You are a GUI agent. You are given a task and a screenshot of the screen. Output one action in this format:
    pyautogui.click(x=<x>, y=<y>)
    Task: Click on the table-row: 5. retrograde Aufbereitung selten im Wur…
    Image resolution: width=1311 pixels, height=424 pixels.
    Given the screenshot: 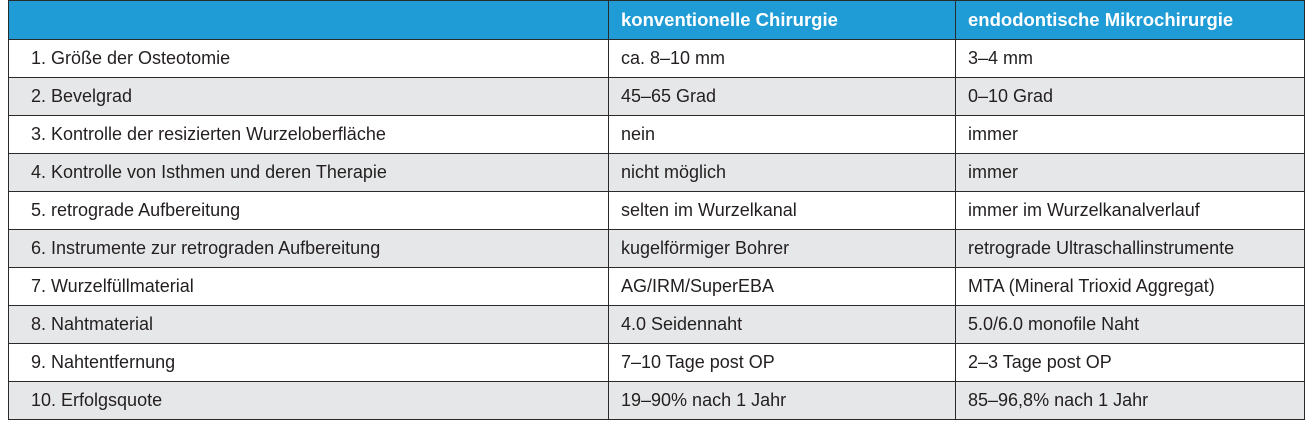 What is the action you would take?
    pyautogui.click(x=656, y=210)
    